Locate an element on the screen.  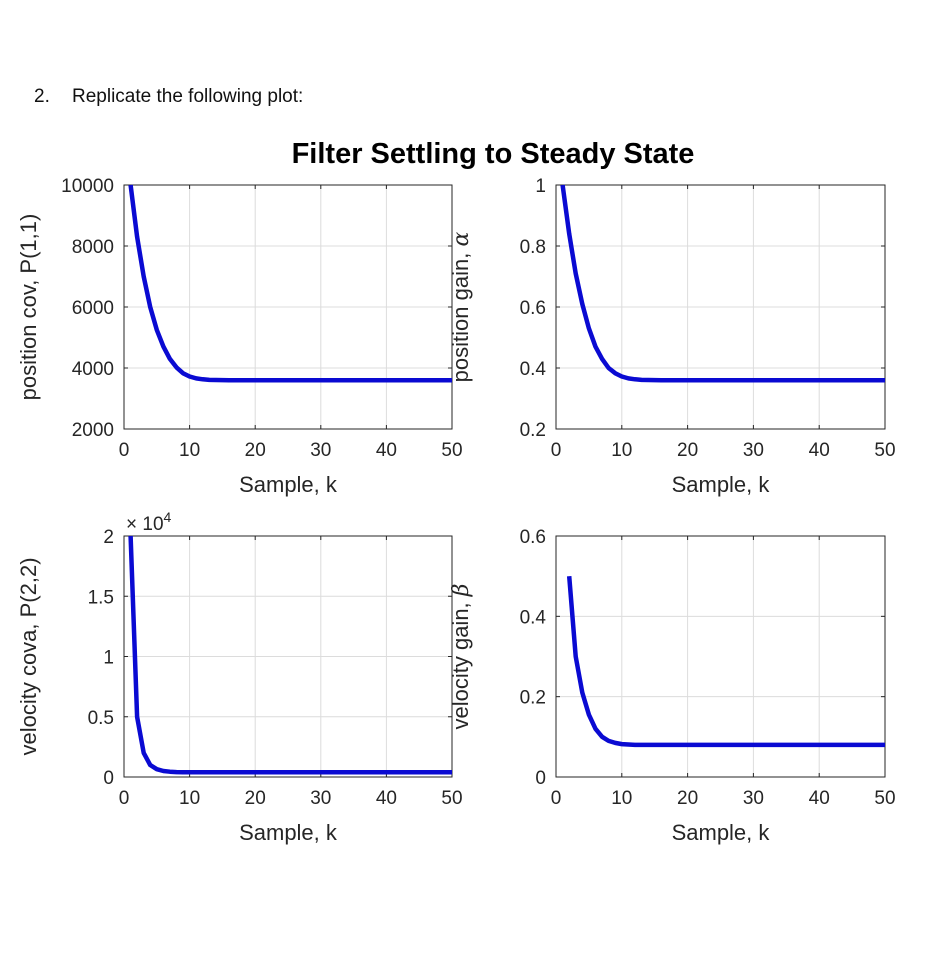
y-exponent-label: × 10⁴ is located at coordinates (149, 522).